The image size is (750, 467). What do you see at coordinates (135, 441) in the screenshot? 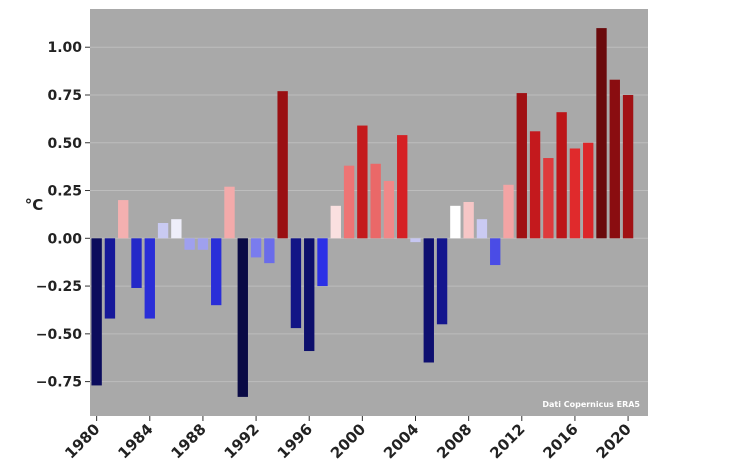
I see `x-tick-label: 1984` at bounding box center [135, 441].